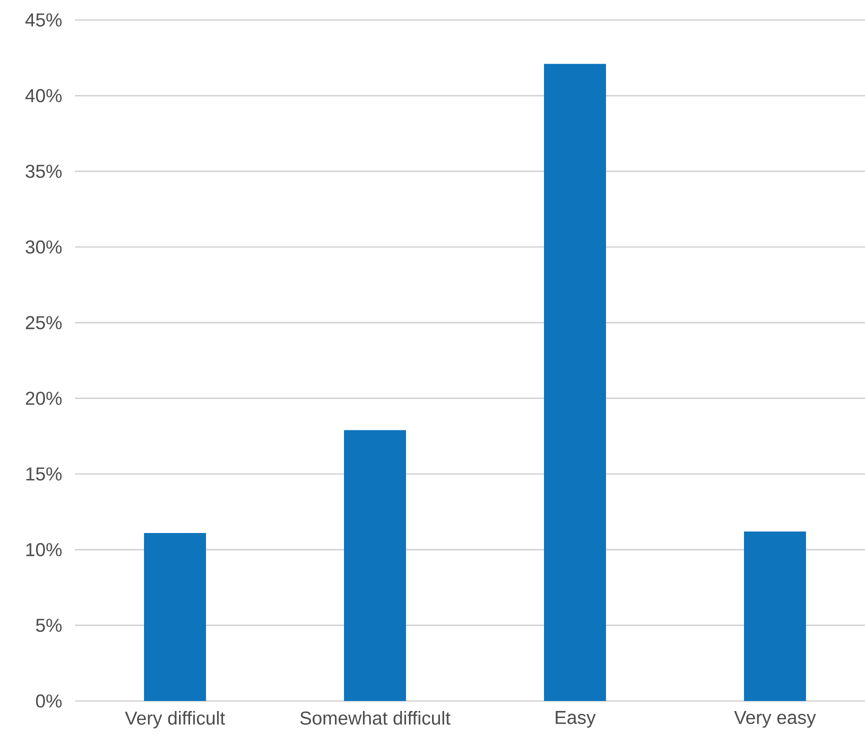 The height and width of the screenshot is (756, 865). Describe the element at coordinates (49, 701) in the screenshot. I see `y-tick-label: 0%` at that location.